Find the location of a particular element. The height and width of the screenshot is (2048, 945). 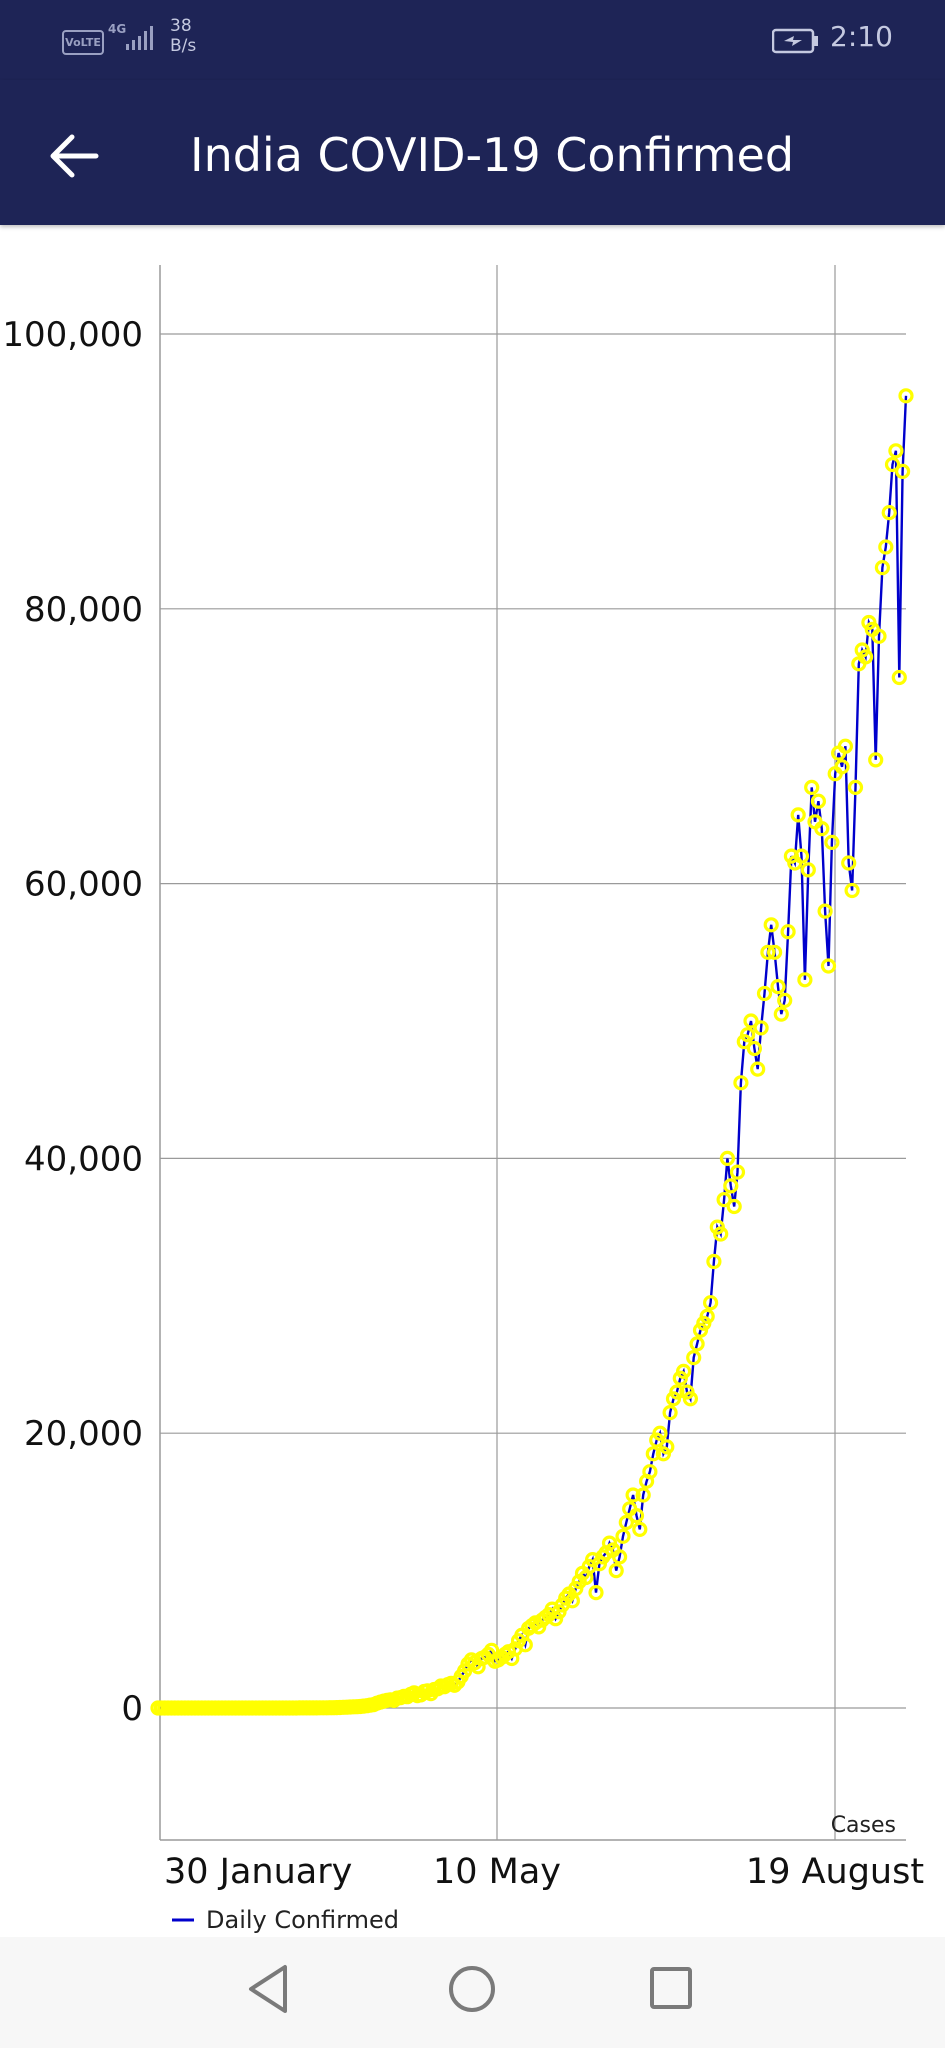

x-tick-label: 10 May is located at coordinates (497, 1872).